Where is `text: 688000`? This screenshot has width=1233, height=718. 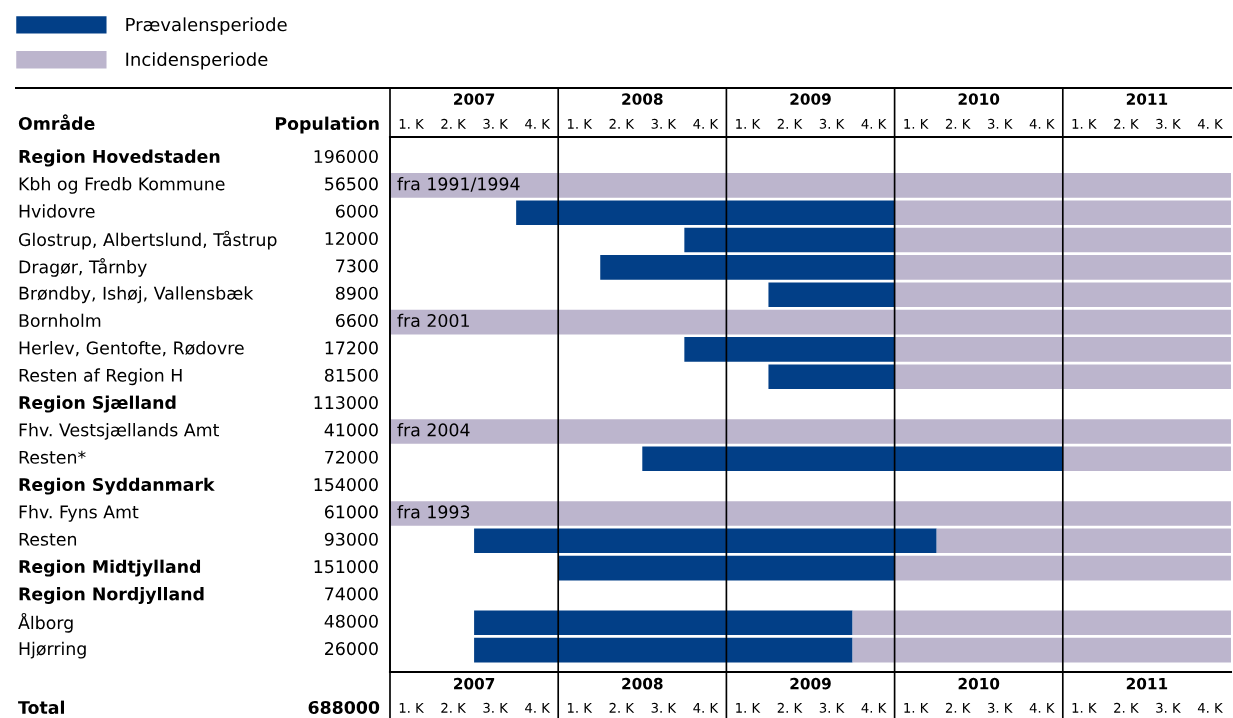
text: 688000 is located at coordinates (344, 707).